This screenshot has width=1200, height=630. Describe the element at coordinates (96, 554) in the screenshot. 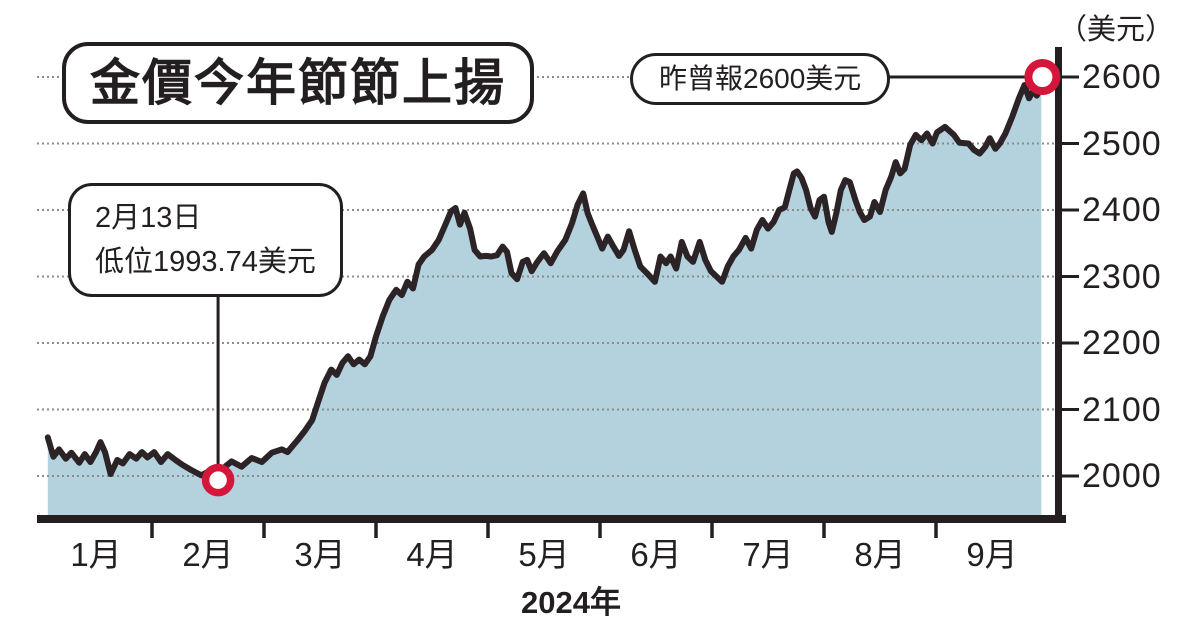

I see `x-axis-month-label-1: 1月` at that location.